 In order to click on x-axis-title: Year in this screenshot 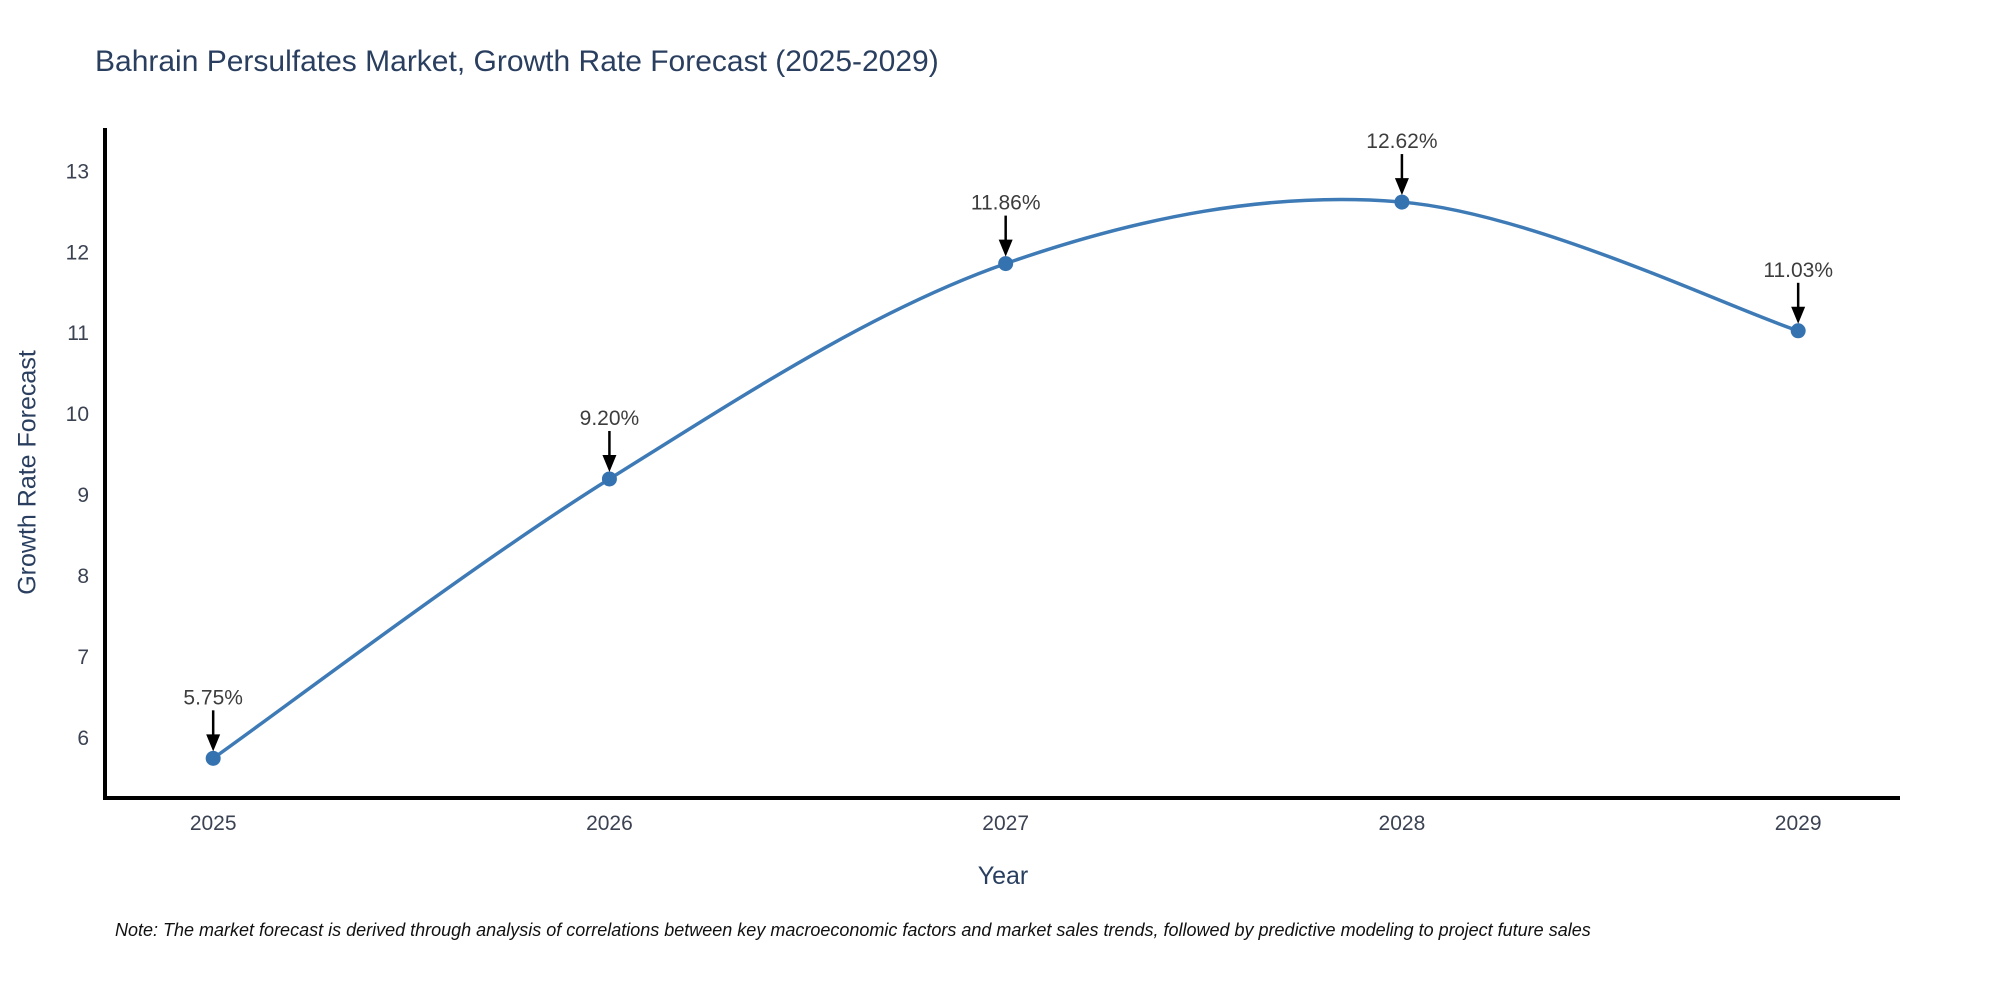, I will do `click(1003, 876)`.